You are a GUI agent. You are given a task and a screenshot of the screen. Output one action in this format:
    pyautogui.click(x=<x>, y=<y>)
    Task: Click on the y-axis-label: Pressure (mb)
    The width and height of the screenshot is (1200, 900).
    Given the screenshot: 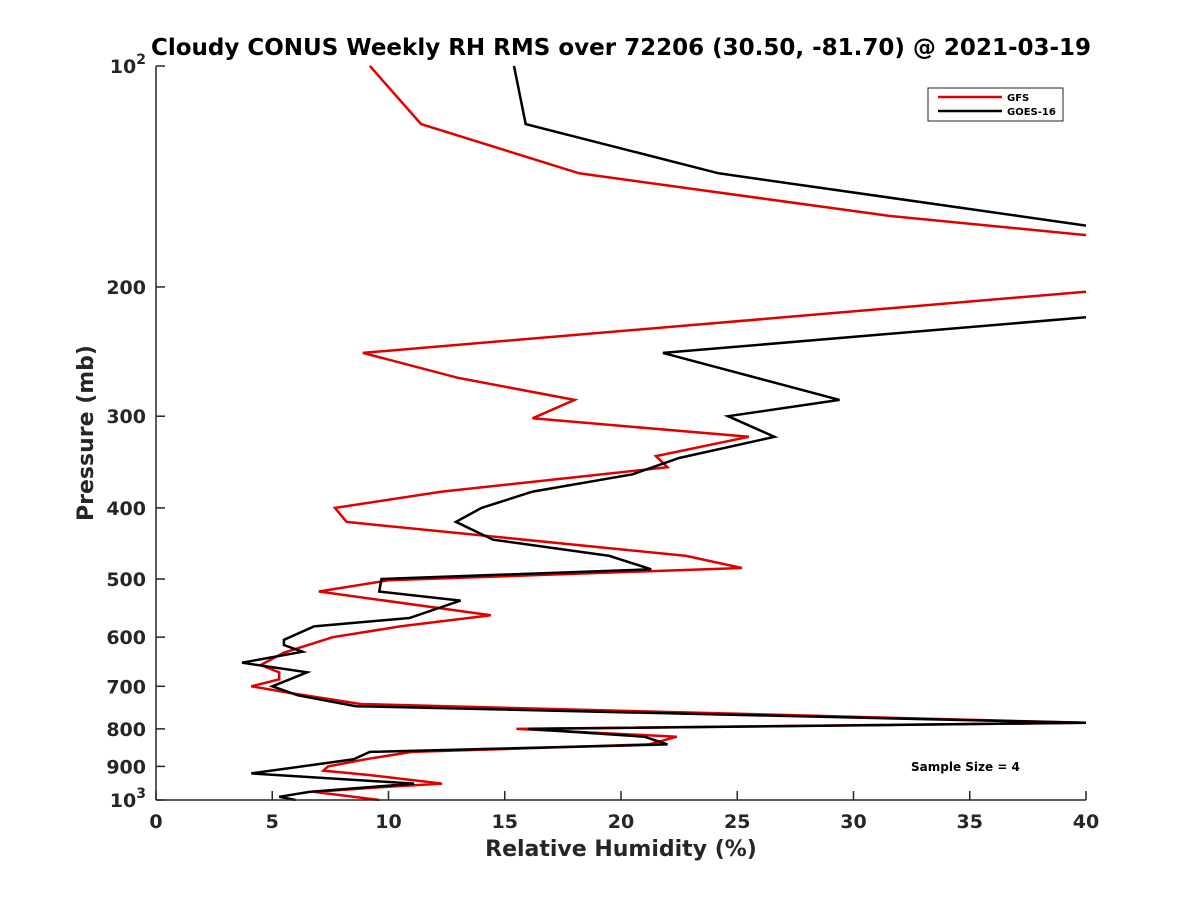 What is the action you would take?
    pyautogui.click(x=86, y=433)
    